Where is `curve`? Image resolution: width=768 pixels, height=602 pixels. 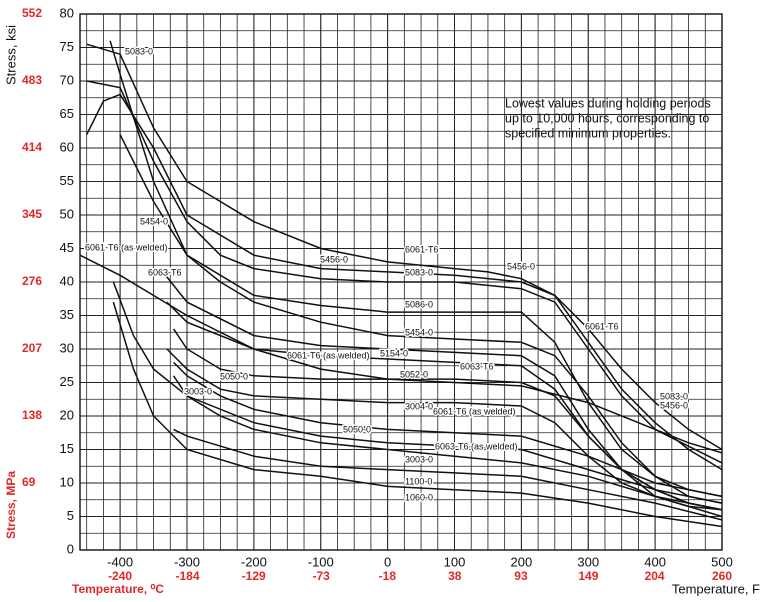 curve is located at coordinates (448, 474).